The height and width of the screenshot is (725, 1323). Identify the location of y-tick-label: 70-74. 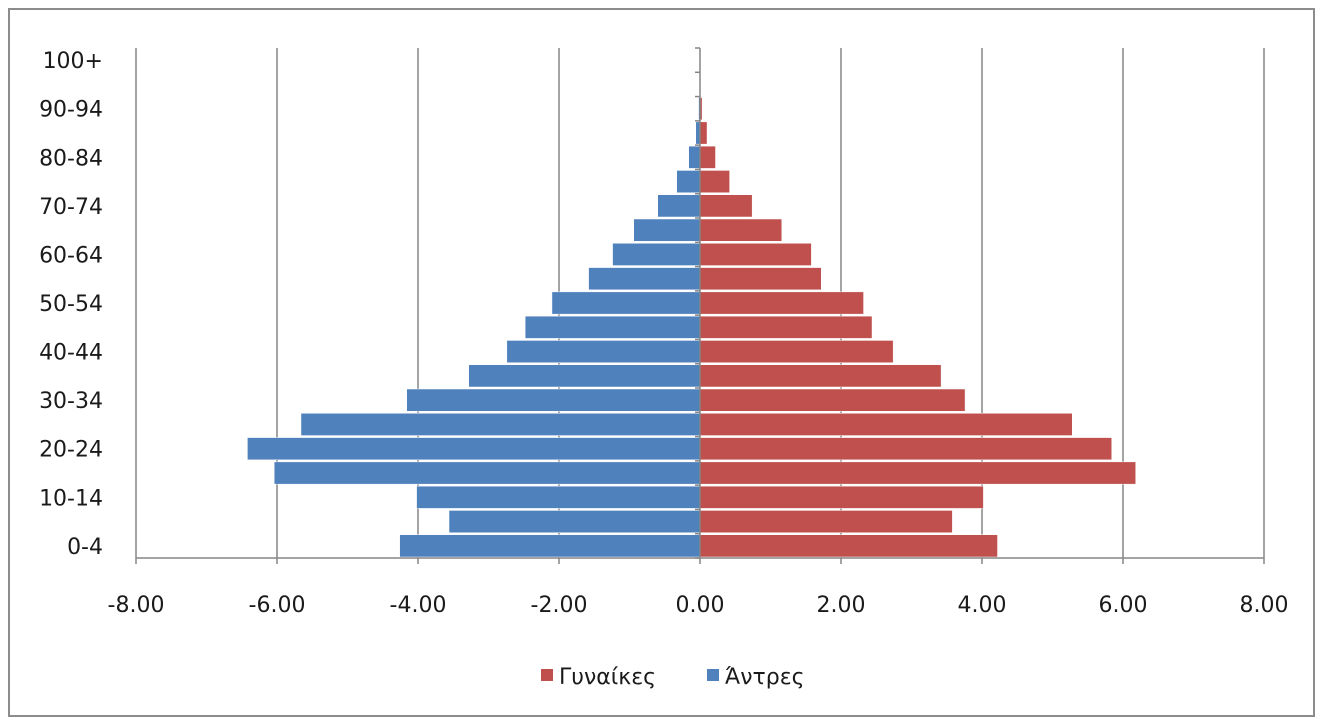
(71, 207).